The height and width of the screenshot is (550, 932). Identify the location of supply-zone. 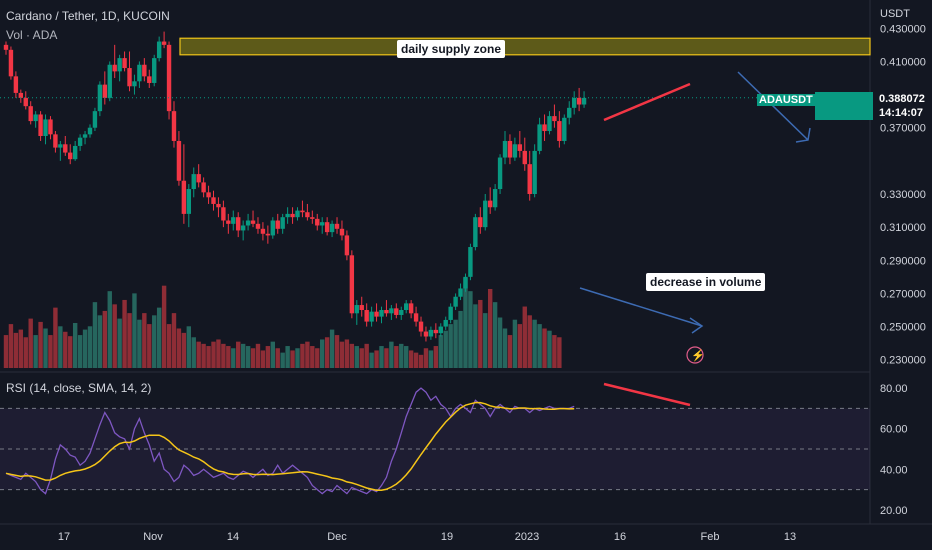
(525, 46).